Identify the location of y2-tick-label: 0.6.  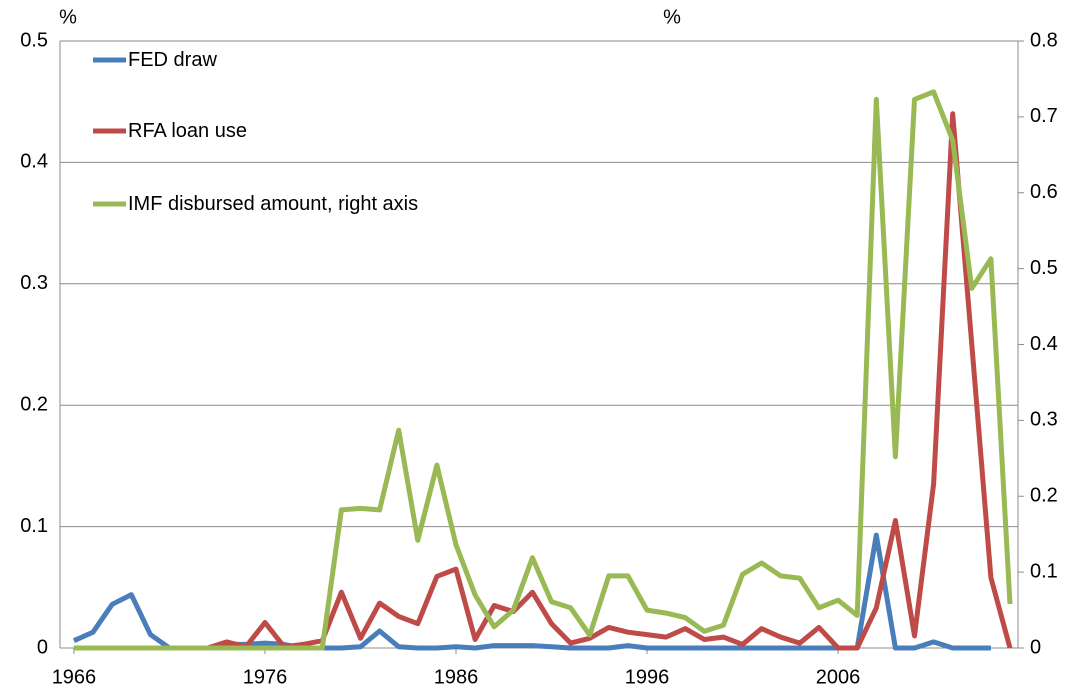
(1044, 192).